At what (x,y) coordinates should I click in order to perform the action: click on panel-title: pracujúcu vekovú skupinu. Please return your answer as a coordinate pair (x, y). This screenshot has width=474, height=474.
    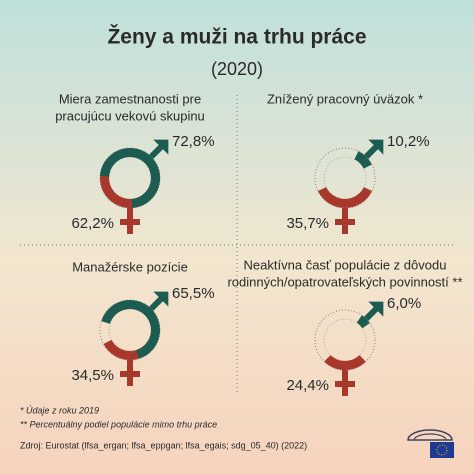
    Looking at the image, I should click on (130, 115).